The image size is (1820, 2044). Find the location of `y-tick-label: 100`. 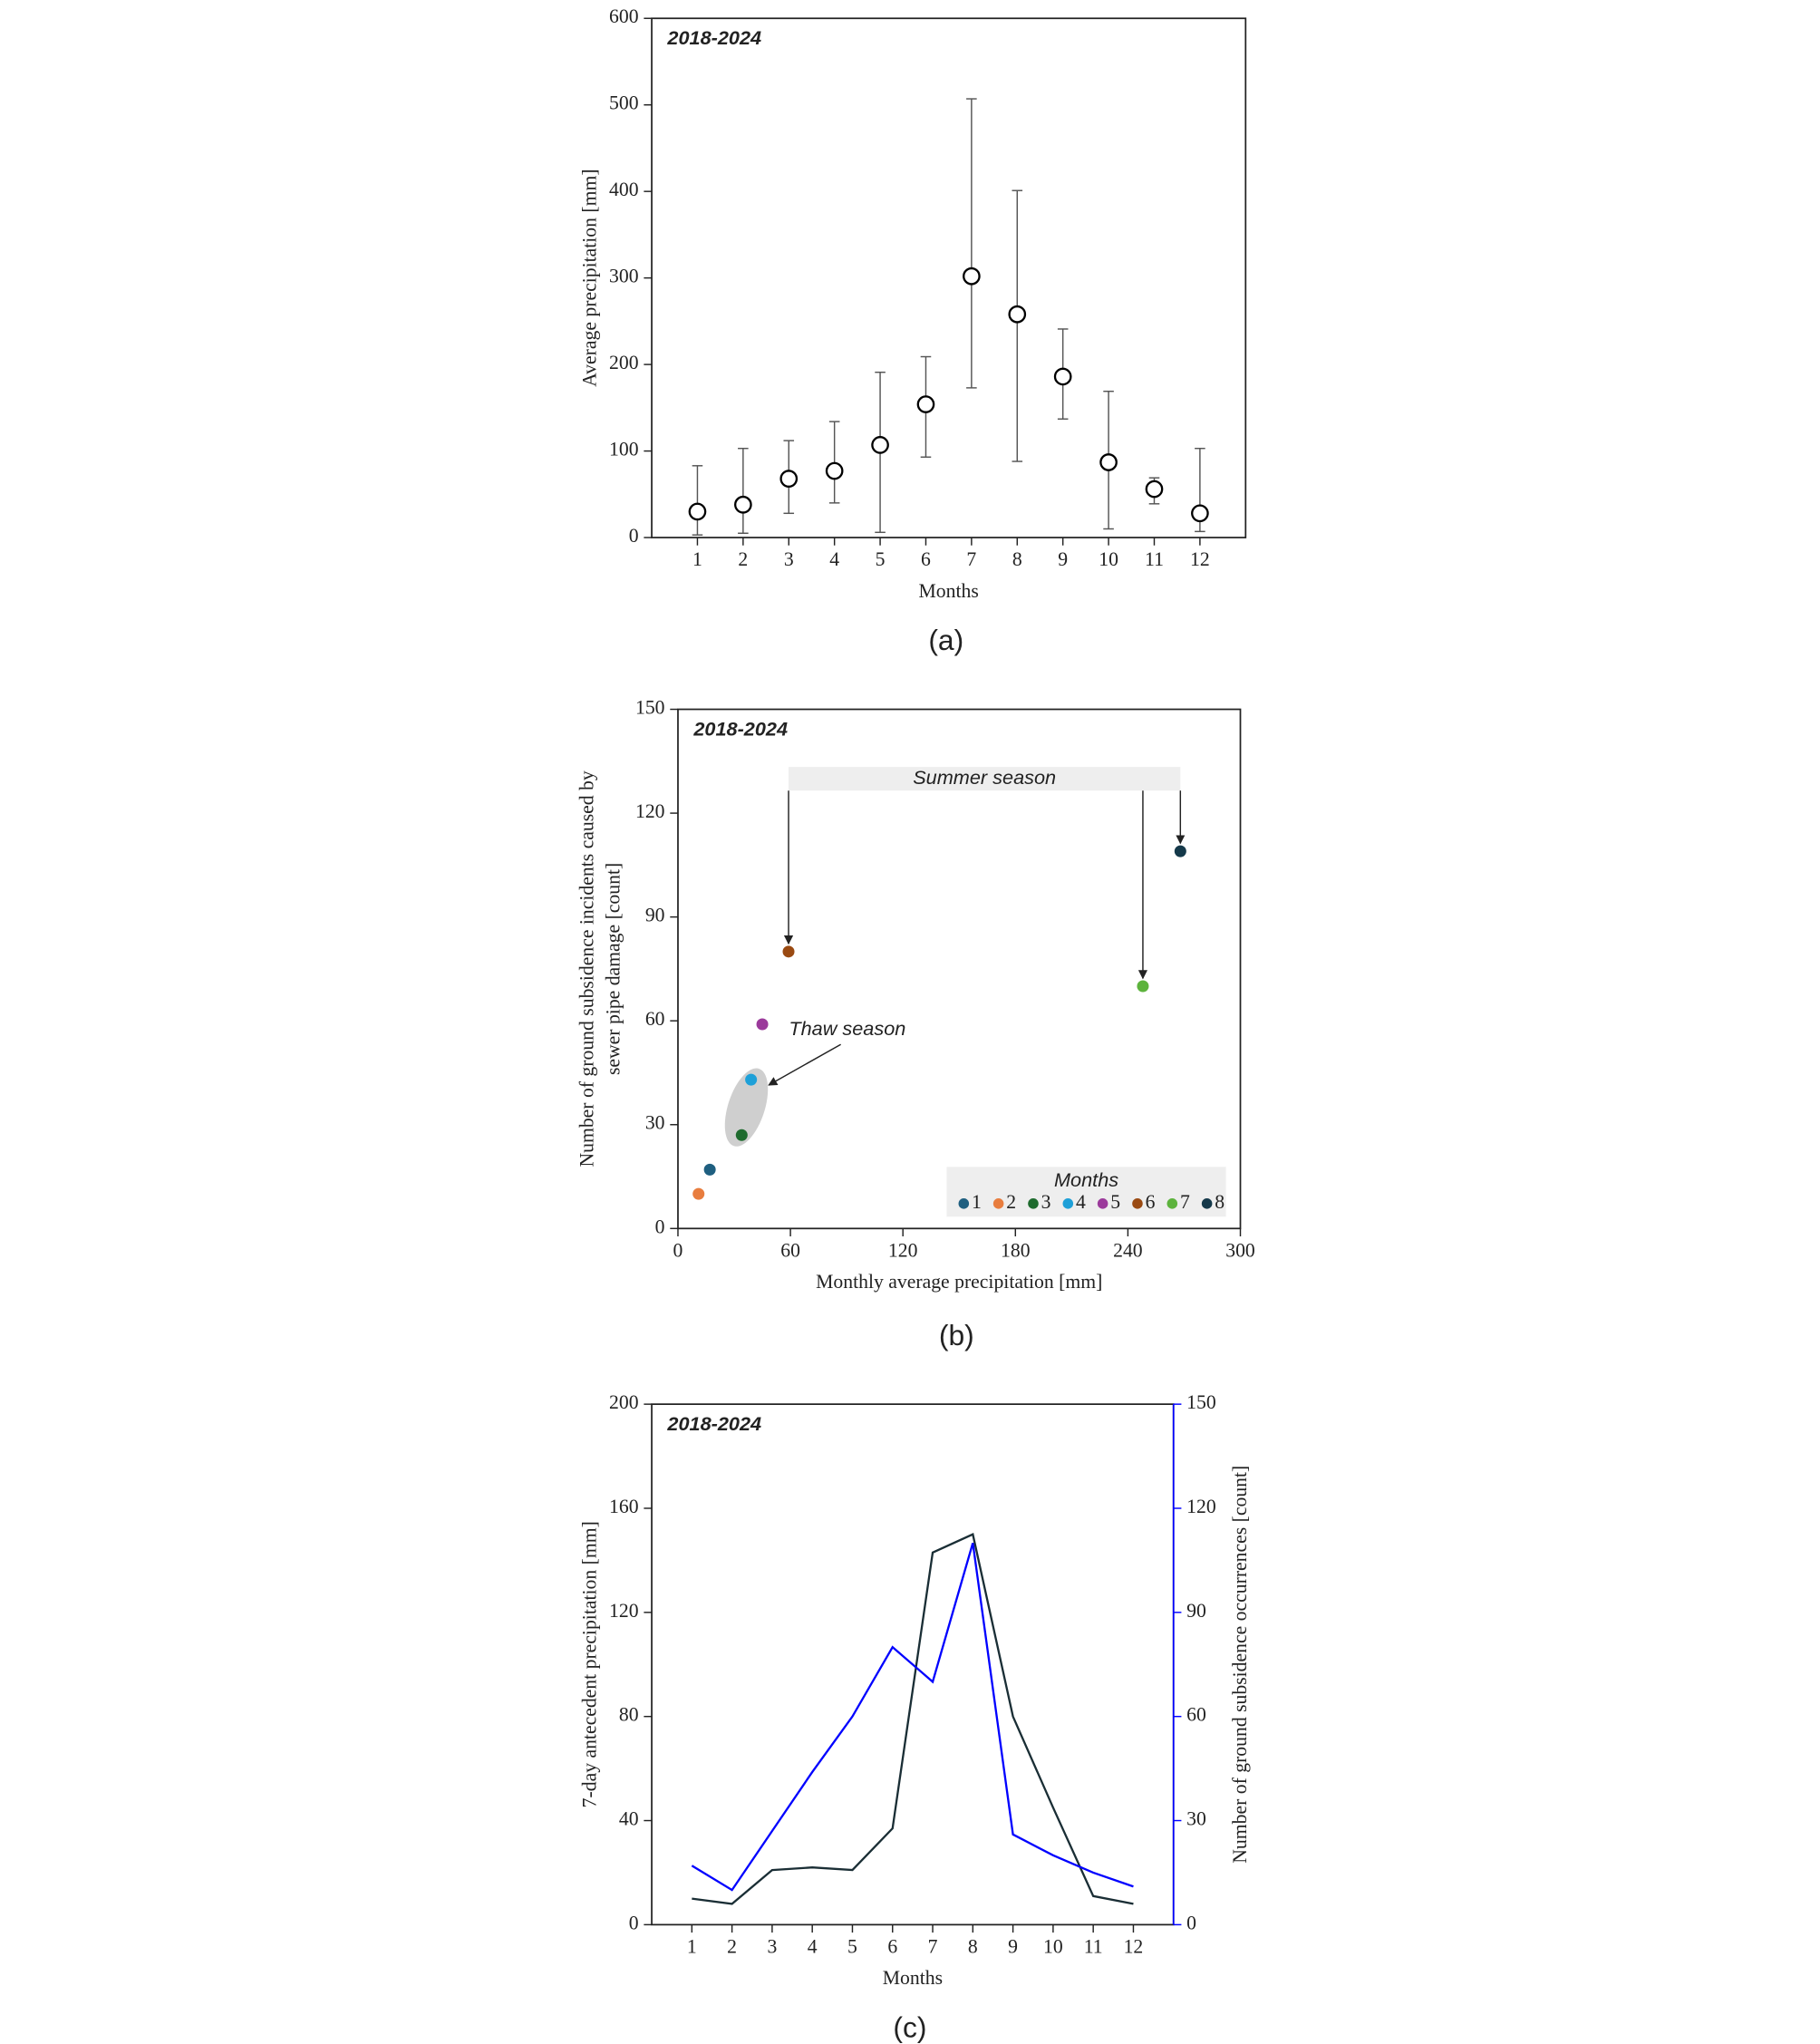

y-tick-label: 100 is located at coordinates (624, 449).